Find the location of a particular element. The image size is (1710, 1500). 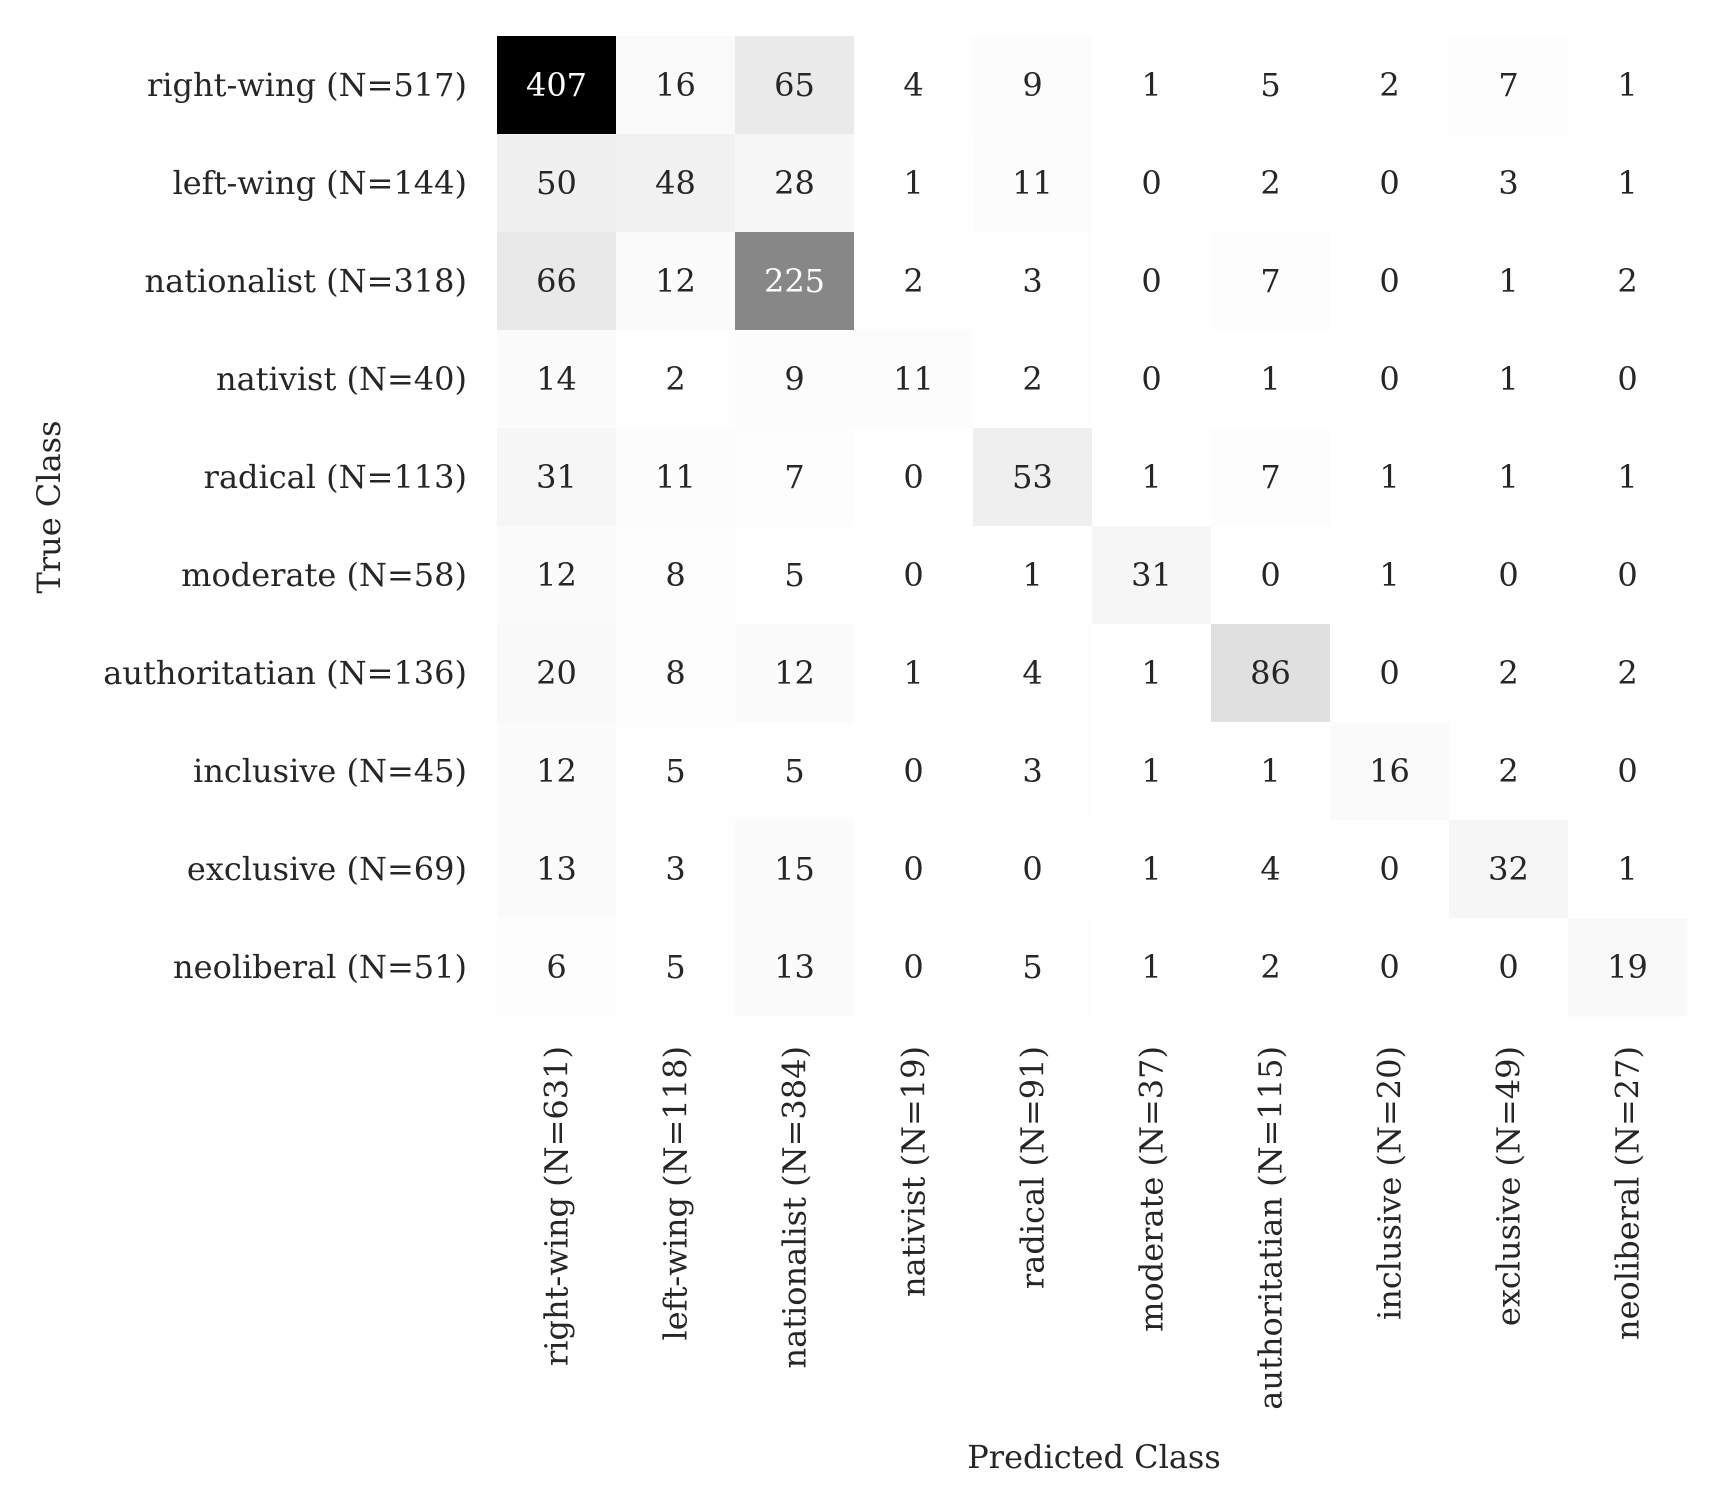

cell-value-r9-c8: 0 is located at coordinates (1508, 967).